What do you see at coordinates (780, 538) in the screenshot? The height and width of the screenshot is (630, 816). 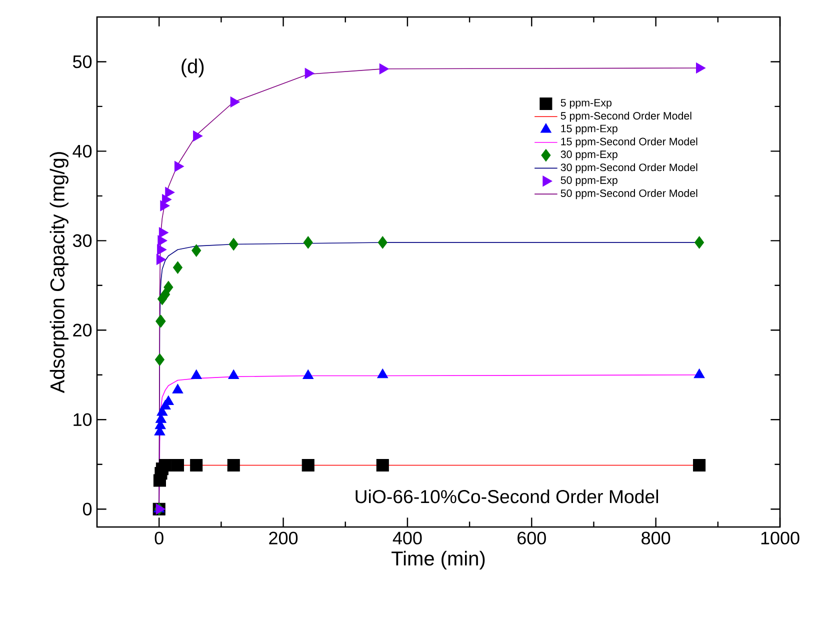 I see `x-tick-label: 1000` at bounding box center [780, 538].